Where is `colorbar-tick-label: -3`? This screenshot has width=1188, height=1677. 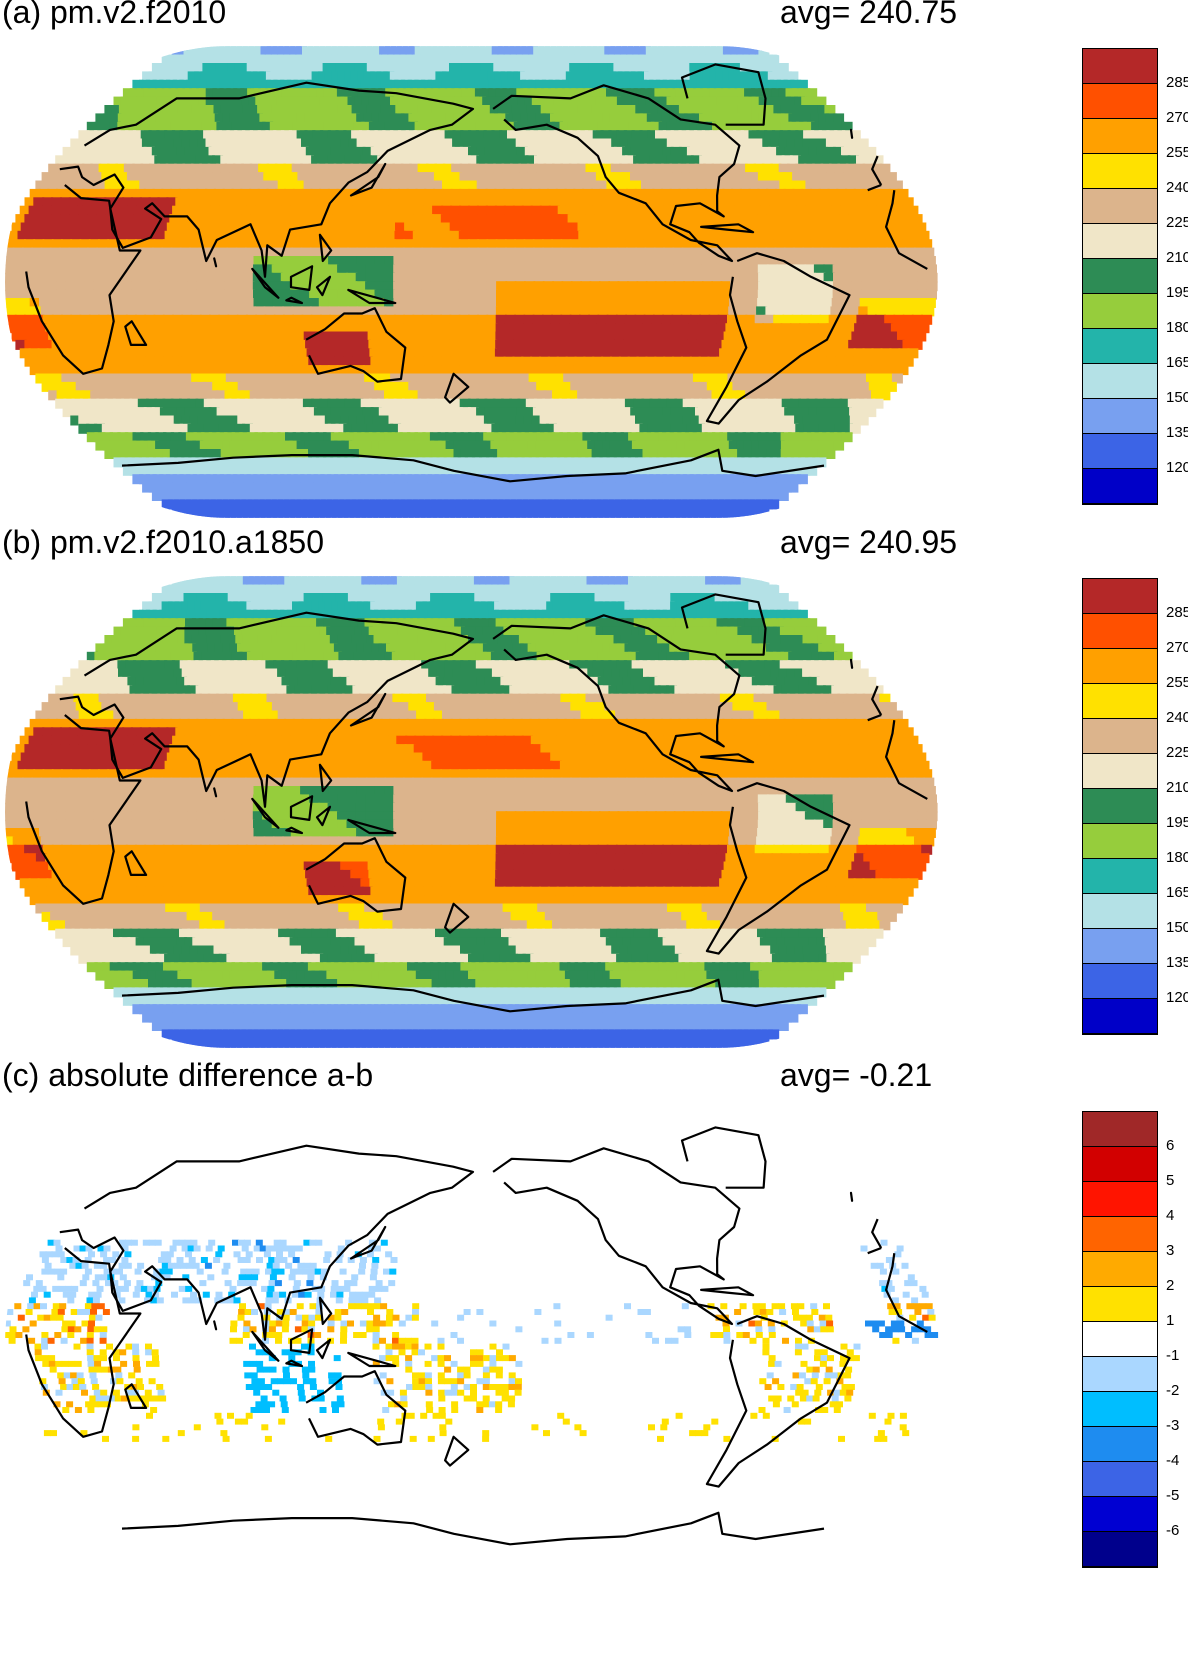 colorbar-tick-label: -3 is located at coordinates (1173, 1425).